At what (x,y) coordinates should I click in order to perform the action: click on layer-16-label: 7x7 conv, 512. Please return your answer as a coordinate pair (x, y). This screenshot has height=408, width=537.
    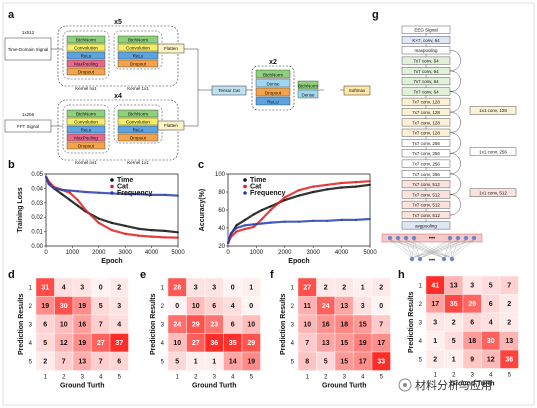
    Looking at the image, I should click on (426, 194).